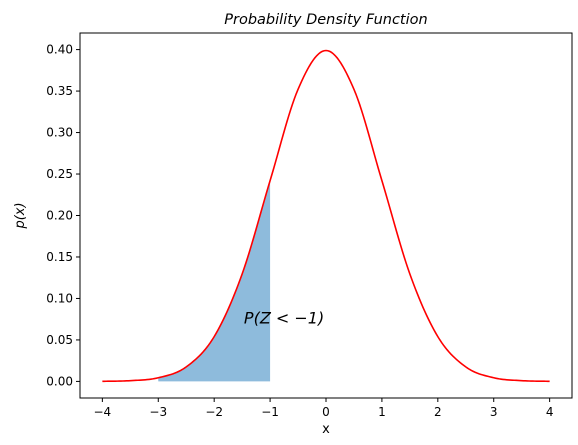 This screenshot has height=445, width=578. What do you see at coordinates (59, 91) in the screenshot?
I see `y-tick-label: 0.35` at bounding box center [59, 91].